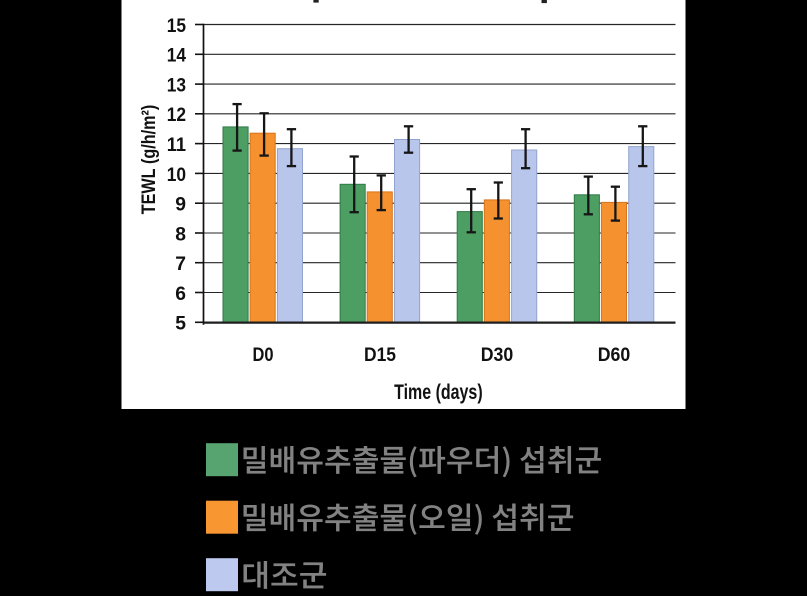 This screenshot has width=807, height=596. Describe the element at coordinates (177, 26) in the screenshot. I see `svg-text: 15` at that location.